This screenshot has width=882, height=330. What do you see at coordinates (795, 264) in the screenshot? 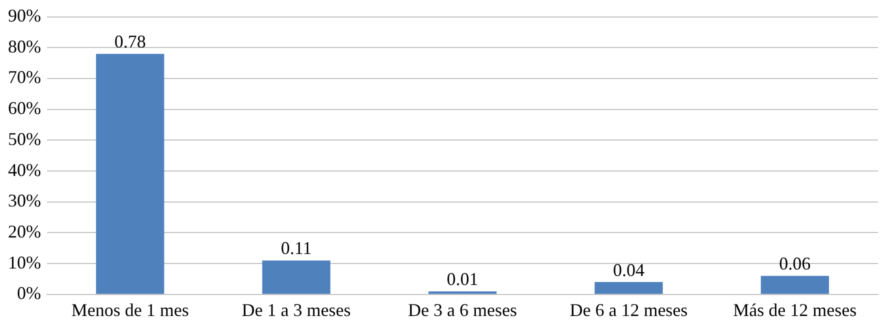
I see `data-label: 0.06` at bounding box center [795, 264].